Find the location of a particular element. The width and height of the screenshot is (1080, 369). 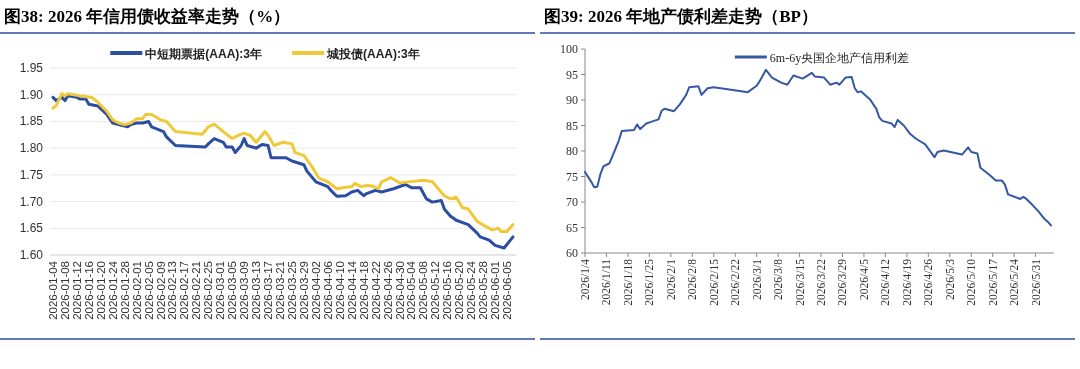

x-tick-label: 2026/1/25 is located at coordinates (649, 282).